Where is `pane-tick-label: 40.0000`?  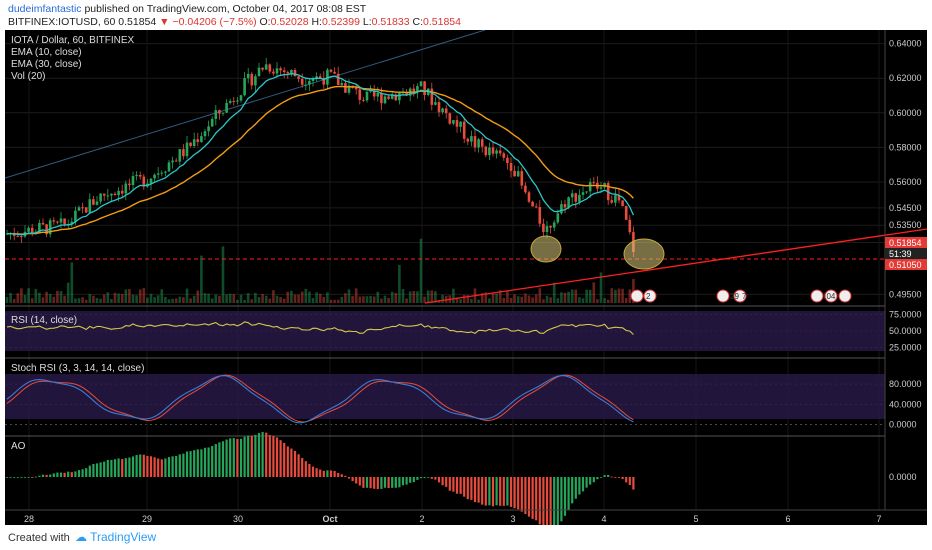 pane-tick-label: 40.0000 is located at coordinates (905, 404).